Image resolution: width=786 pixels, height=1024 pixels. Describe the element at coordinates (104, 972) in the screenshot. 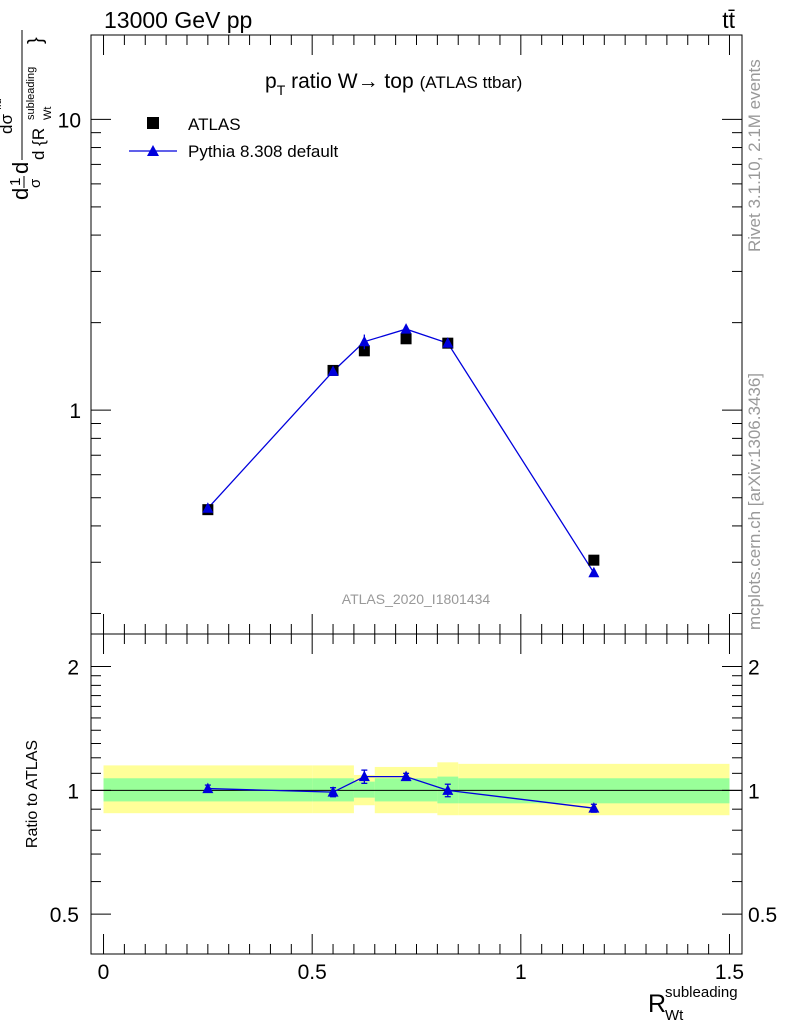

I see `x-tick-label: 0` at that location.